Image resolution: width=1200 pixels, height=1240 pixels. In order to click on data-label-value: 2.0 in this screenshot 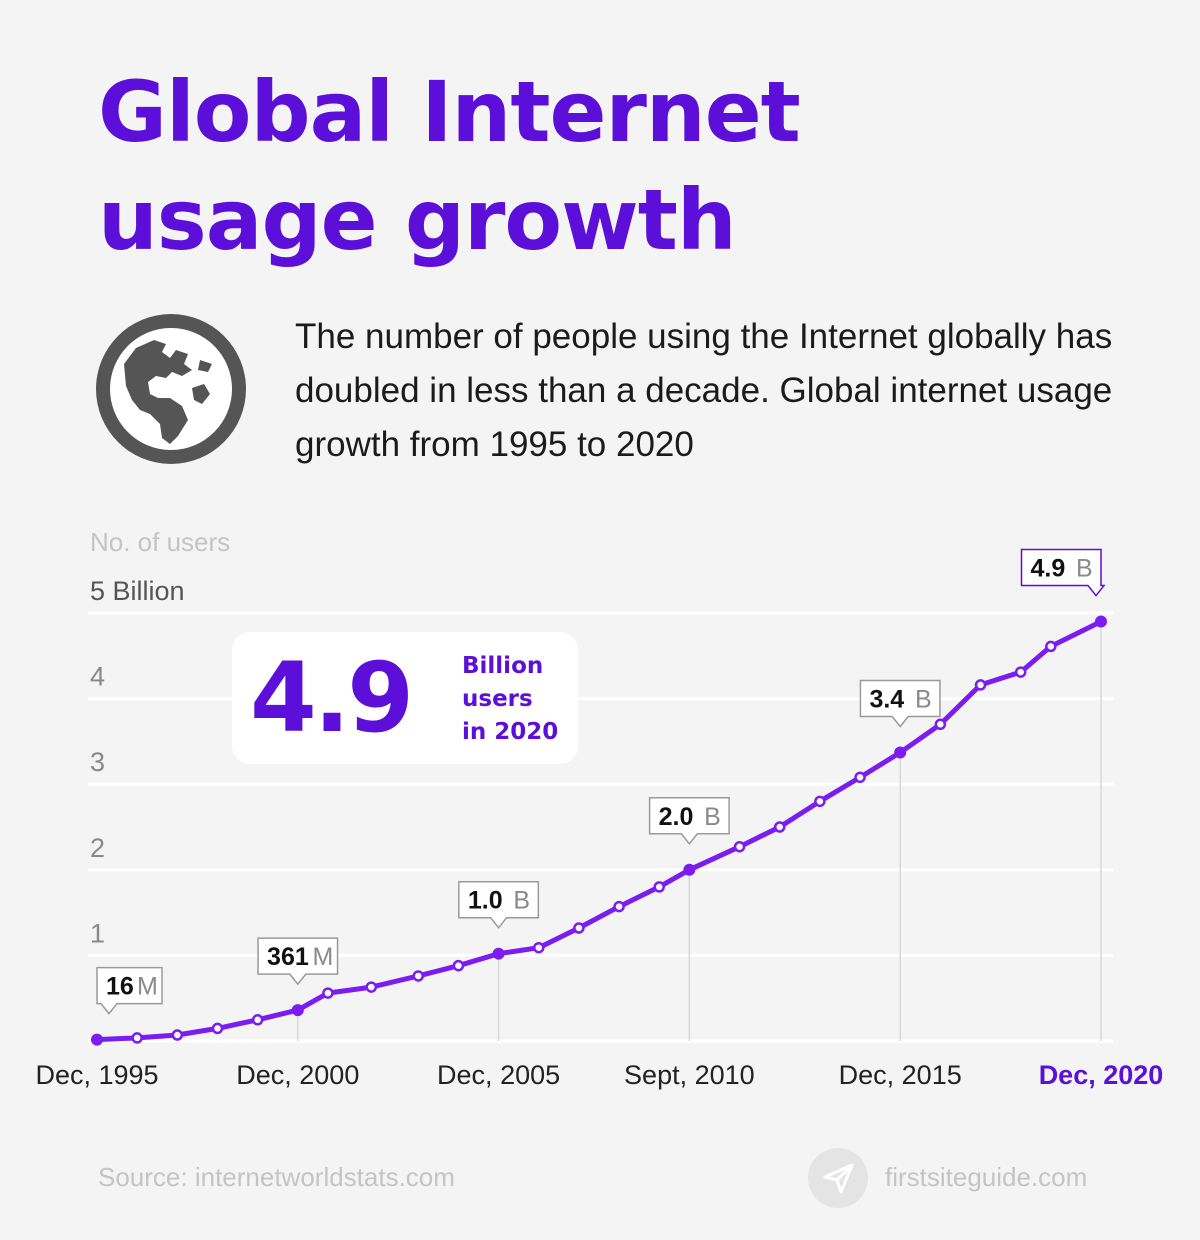, I will do `click(676, 817)`.